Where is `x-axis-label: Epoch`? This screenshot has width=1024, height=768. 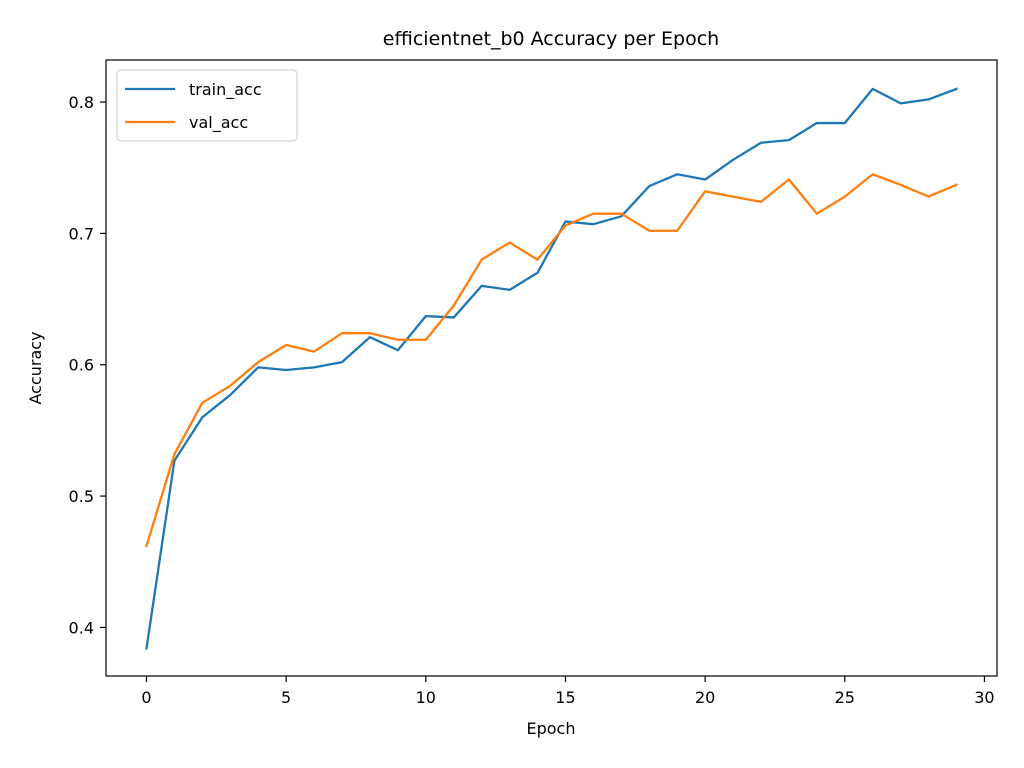
x-axis-label: Epoch is located at coordinates (551, 728).